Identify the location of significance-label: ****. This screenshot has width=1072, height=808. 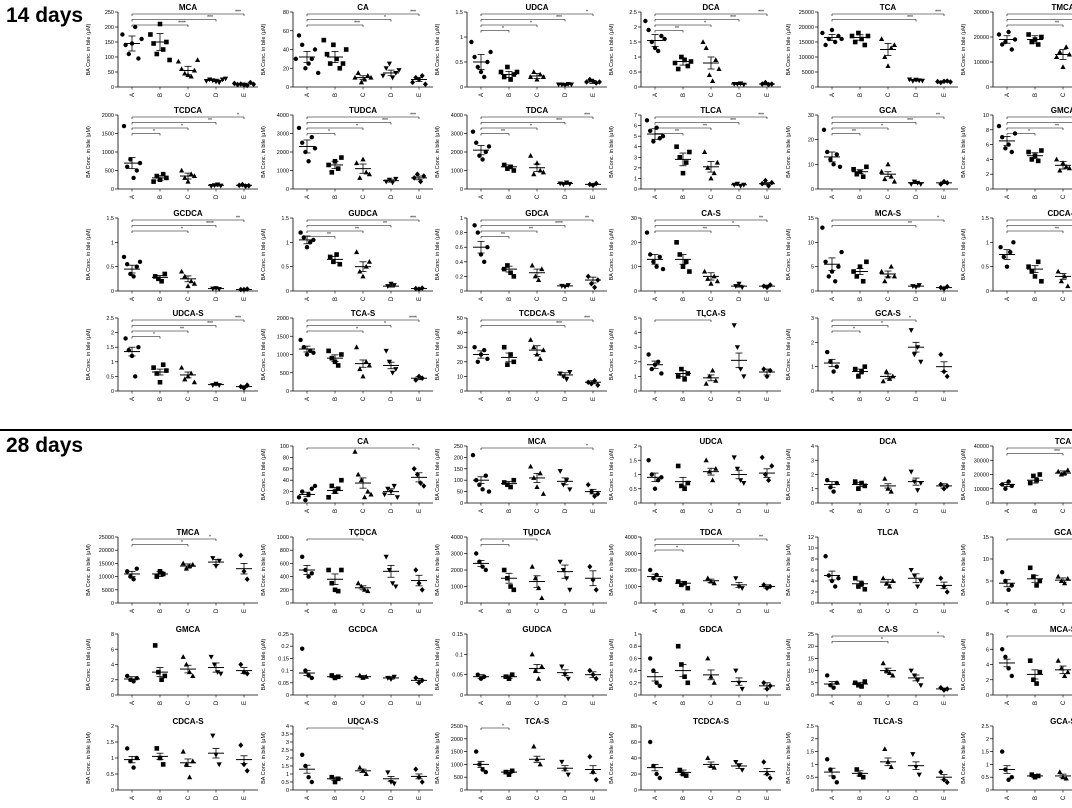
(182, 24).